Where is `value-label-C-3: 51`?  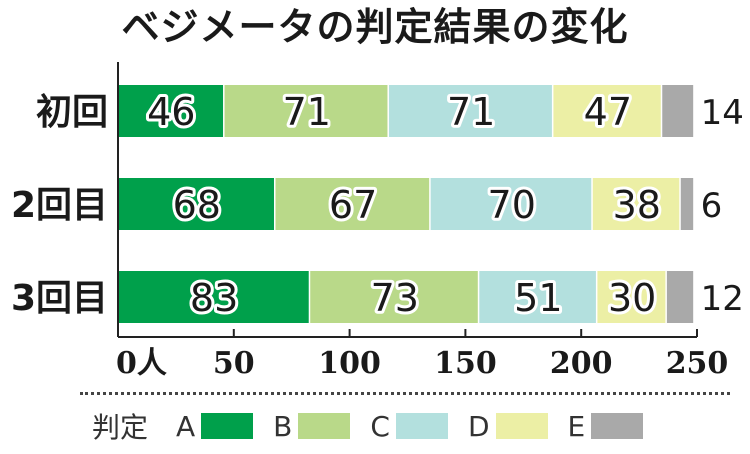 value-label-C-3: 51 is located at coordinates (538, 298).